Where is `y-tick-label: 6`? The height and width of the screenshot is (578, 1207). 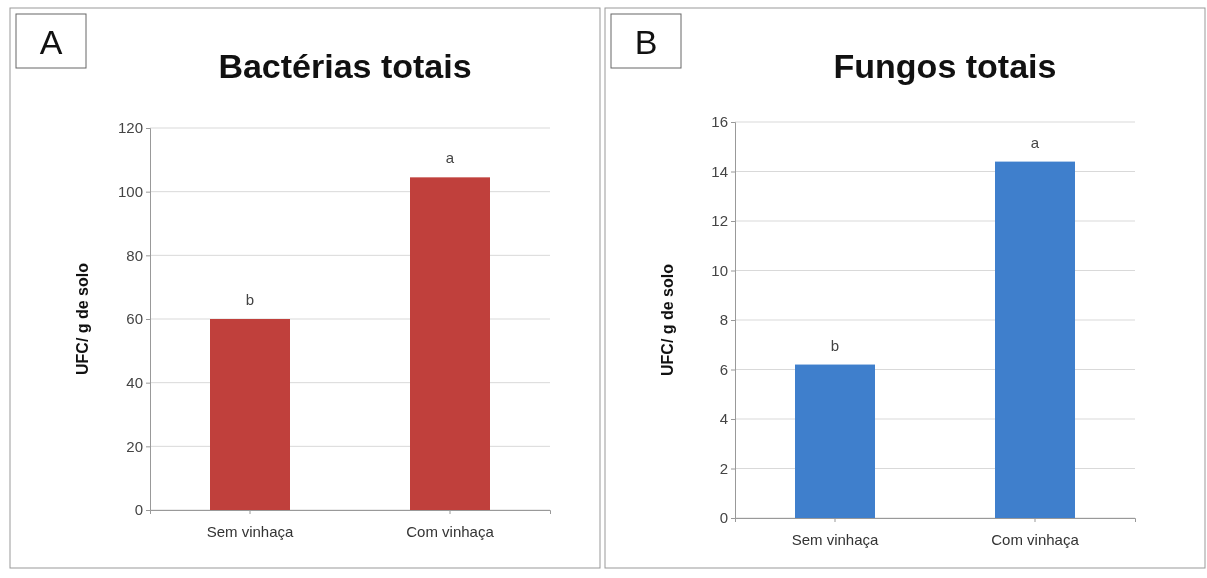 y-tick-label: 6 is located at coordinates (723, 369).